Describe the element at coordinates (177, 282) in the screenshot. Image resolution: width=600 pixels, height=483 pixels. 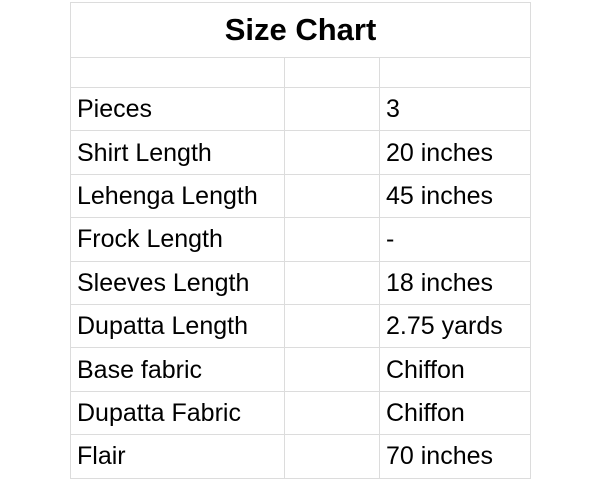
I see `row-label: Sleeves Length` at that location.